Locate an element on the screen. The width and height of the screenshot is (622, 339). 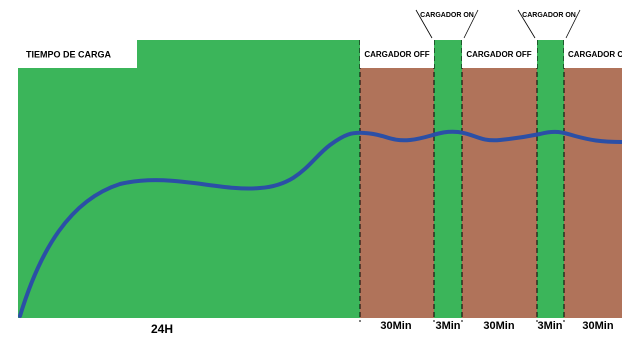
title-box is located at coordinates (77, 54).